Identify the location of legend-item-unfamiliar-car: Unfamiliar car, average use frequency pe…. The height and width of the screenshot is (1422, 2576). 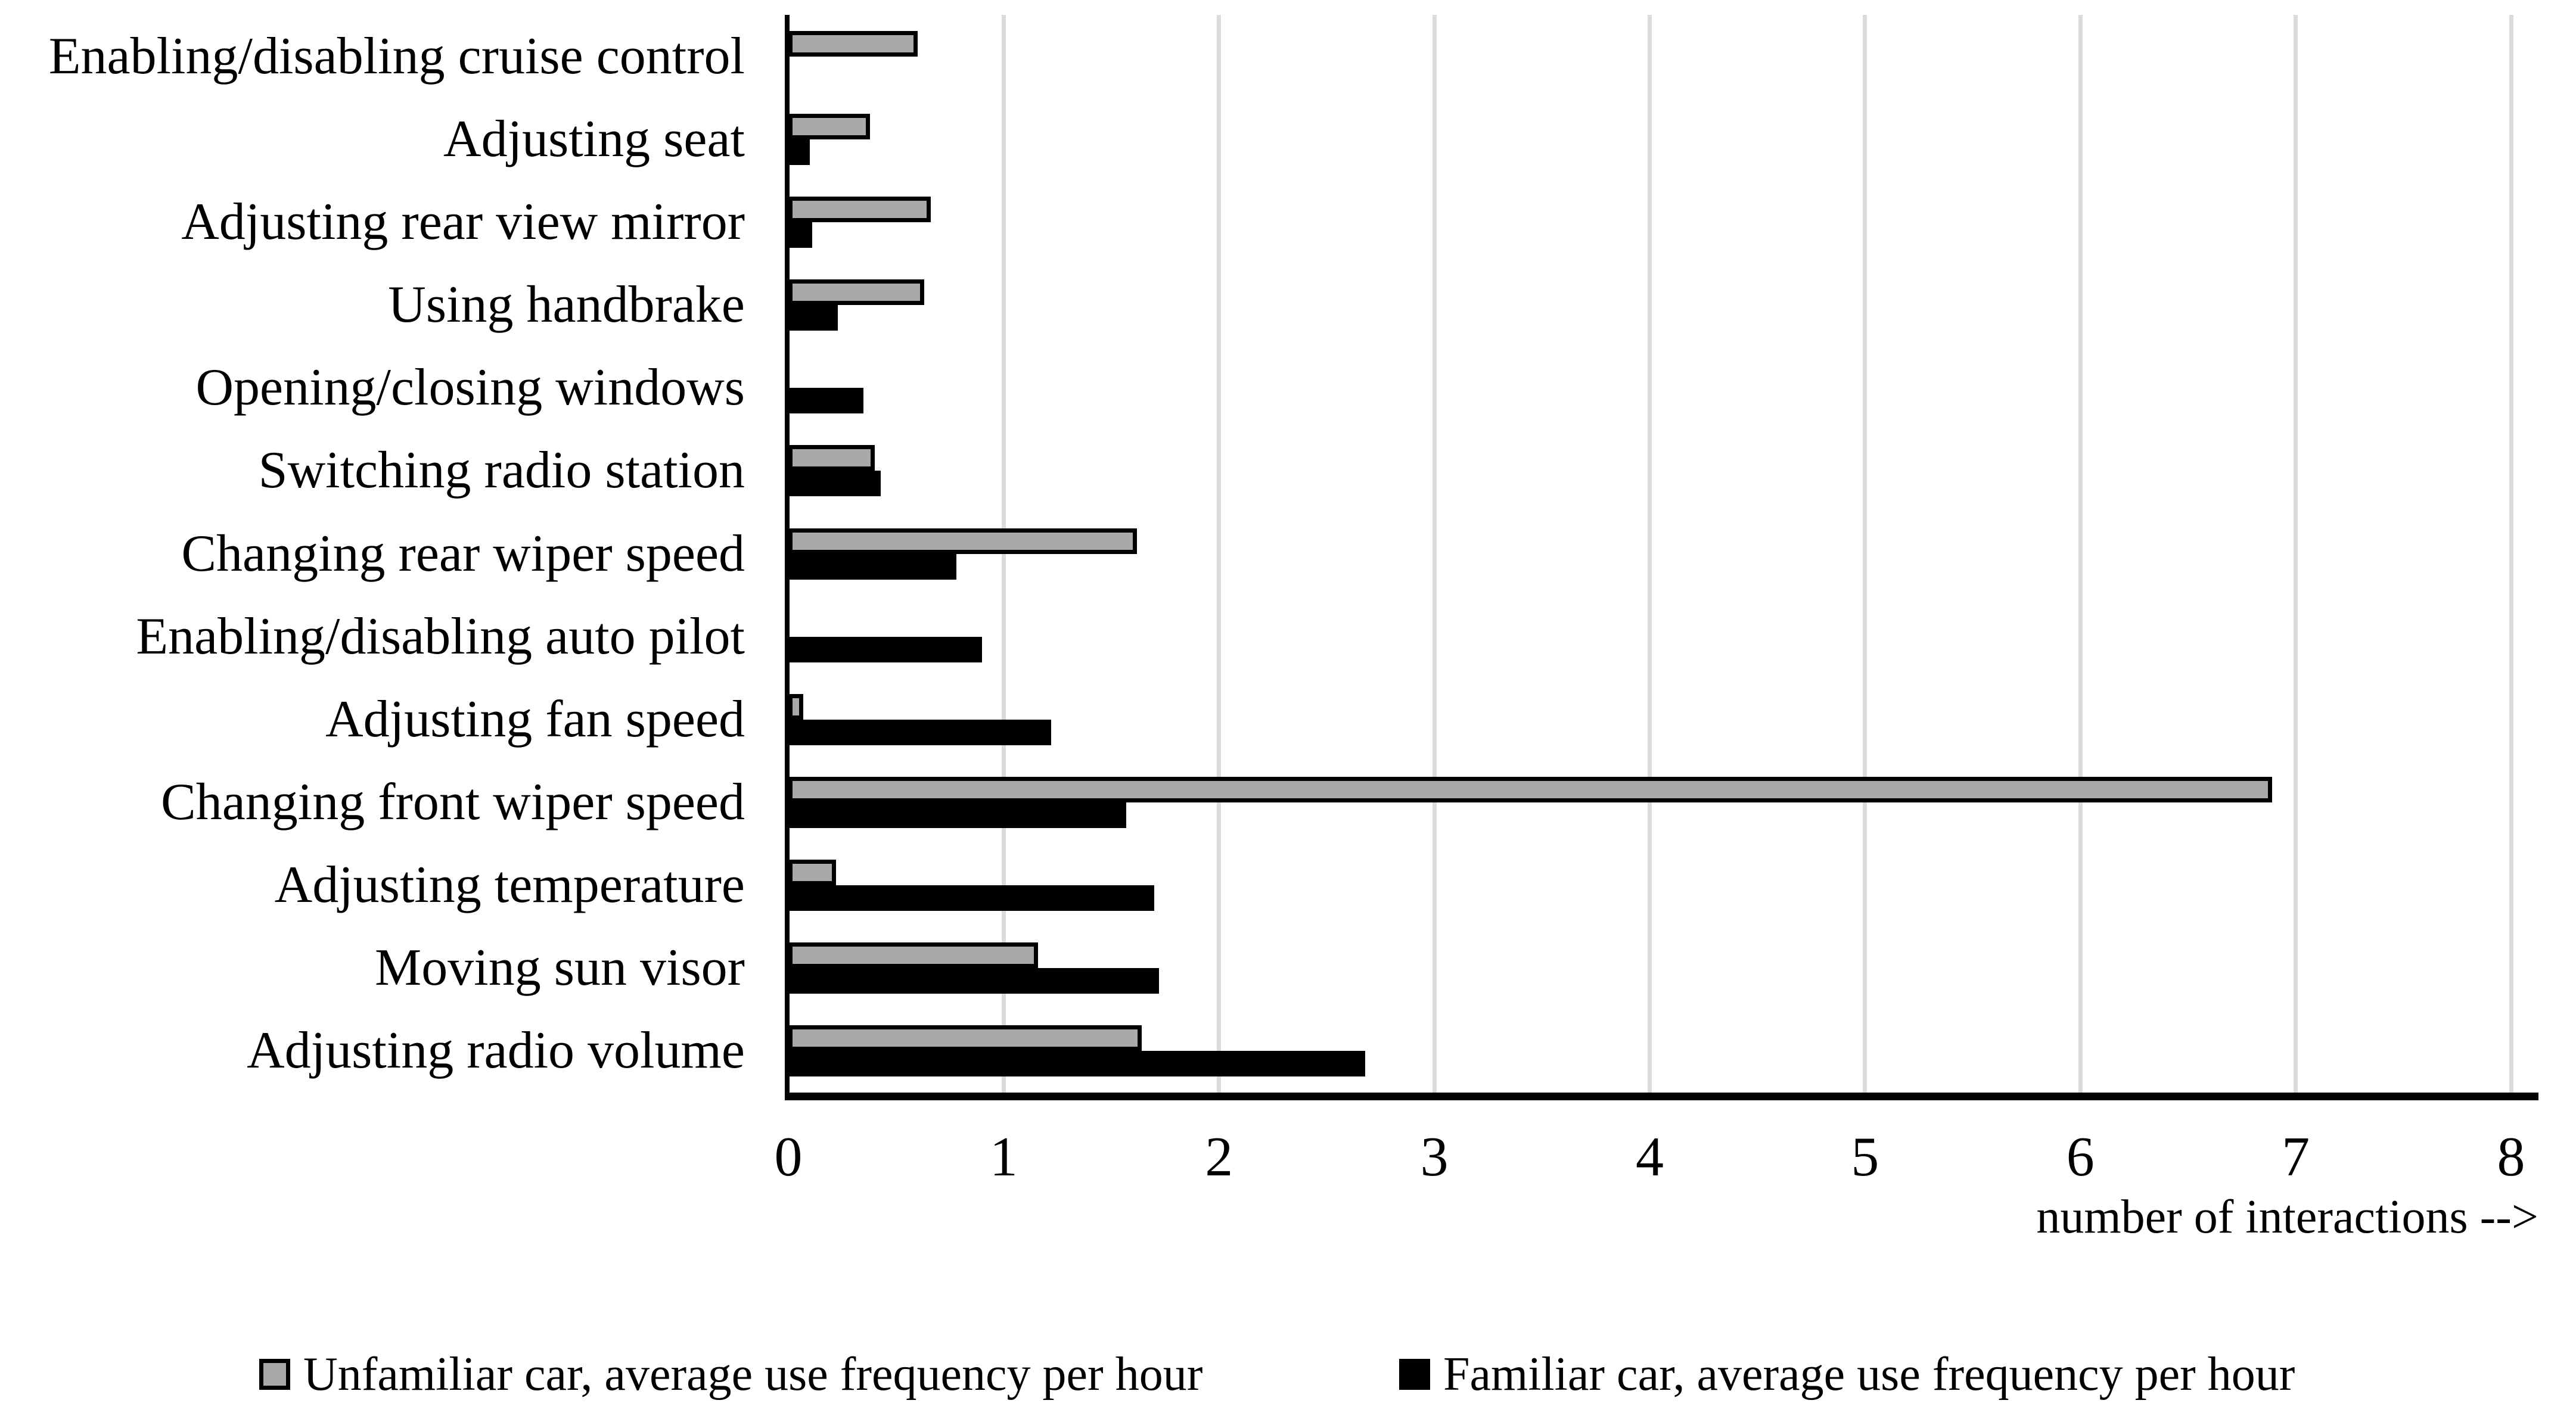
(730, 1374).